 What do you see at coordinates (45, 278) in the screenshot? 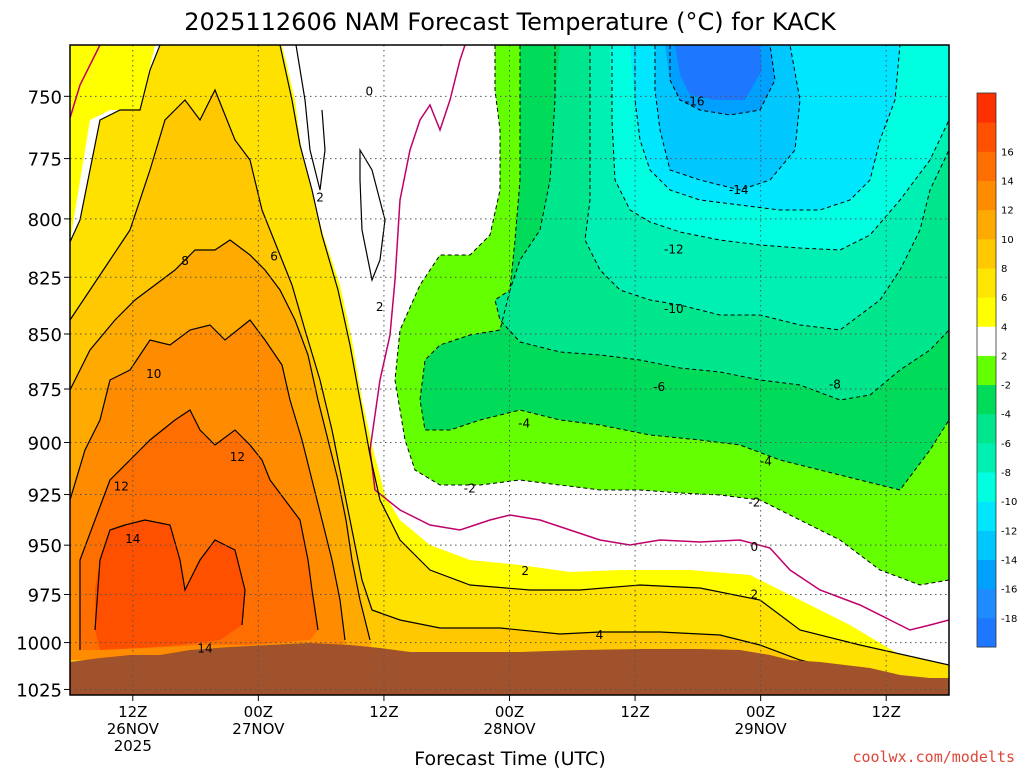
I see `y-tick-label: 825` at bounding box center [45, 278].